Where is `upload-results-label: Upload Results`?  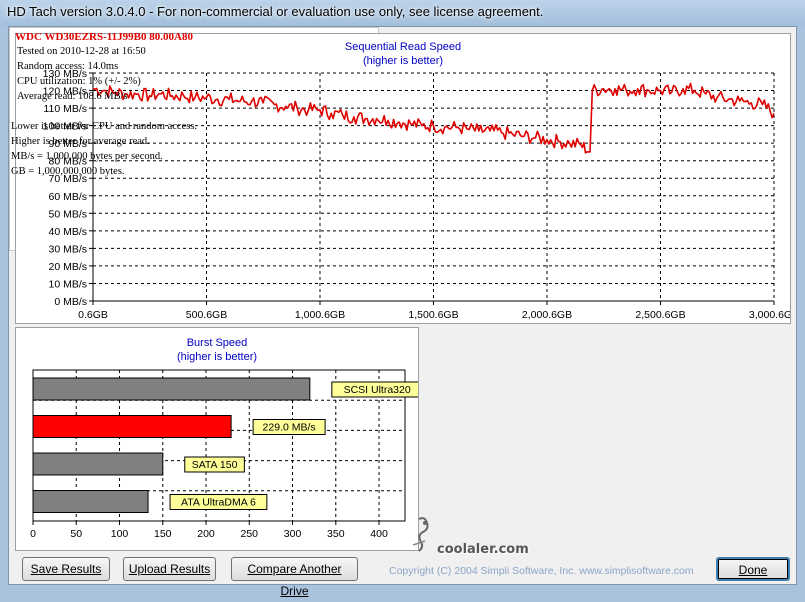
upload-results-label: Upload Results is located at coordinates (169, 569).